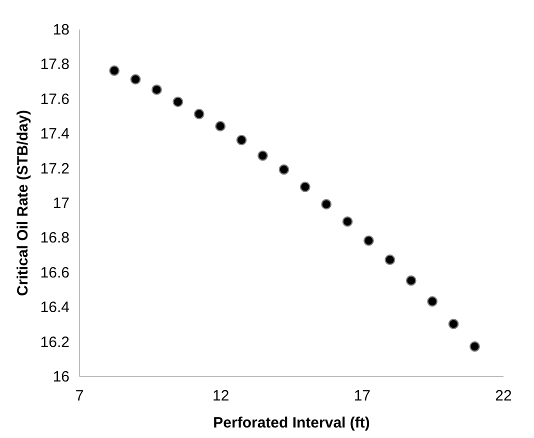 The height and width of the screenshot is (438, 534). What do you see at coordinates (55, 273) in the screenshot?
I see `y-tick-label: 16.6` at bounding box center [55, 273].